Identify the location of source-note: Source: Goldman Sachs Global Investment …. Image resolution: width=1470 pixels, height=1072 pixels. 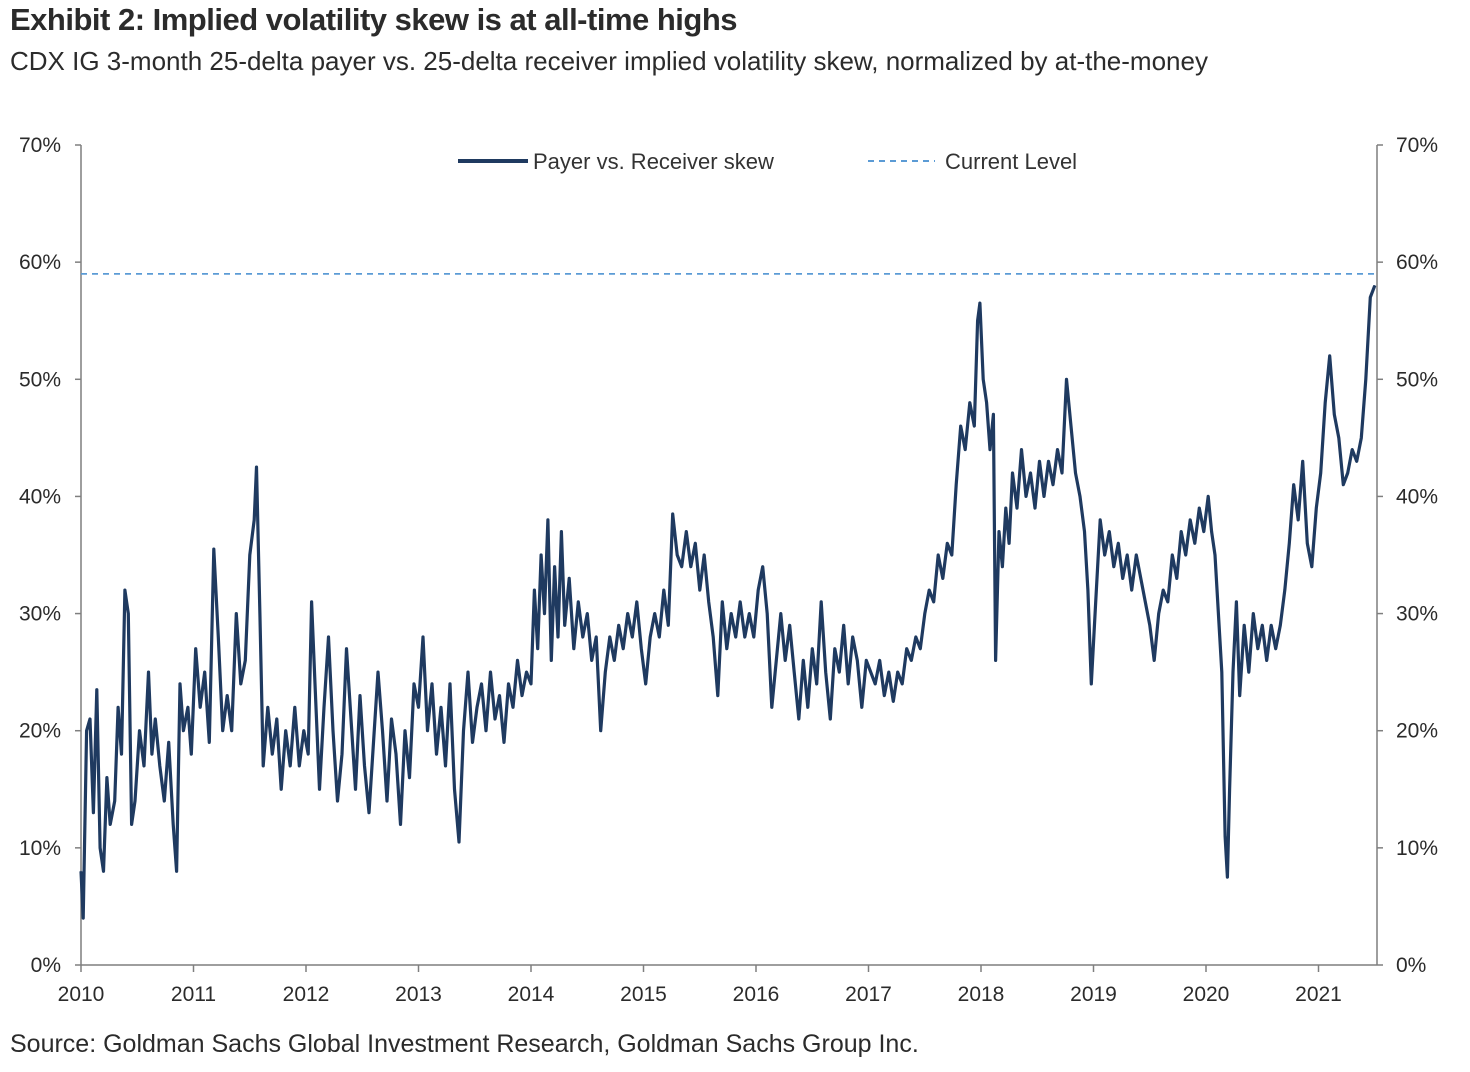
(464, 1044).